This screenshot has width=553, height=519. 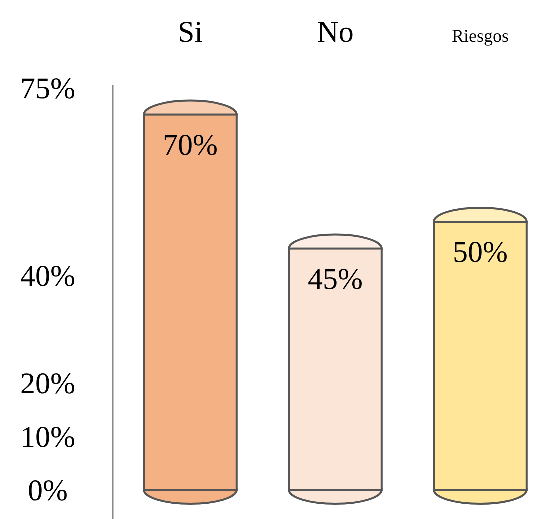 I want to click on x-tick-label: No, so click(x=335, y=32).